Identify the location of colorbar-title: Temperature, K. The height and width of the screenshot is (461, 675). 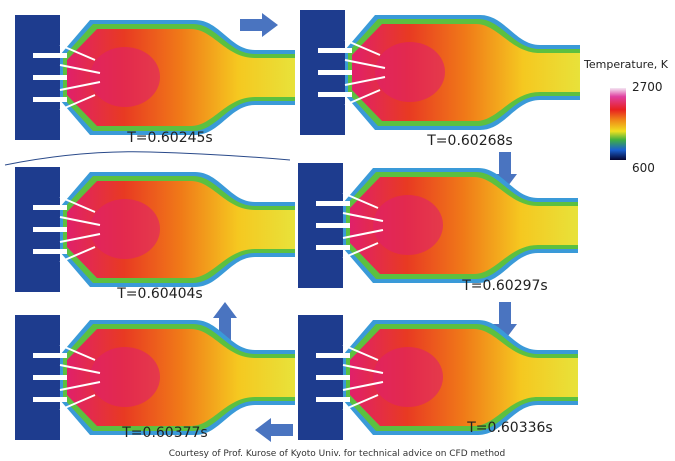
(626, 64).